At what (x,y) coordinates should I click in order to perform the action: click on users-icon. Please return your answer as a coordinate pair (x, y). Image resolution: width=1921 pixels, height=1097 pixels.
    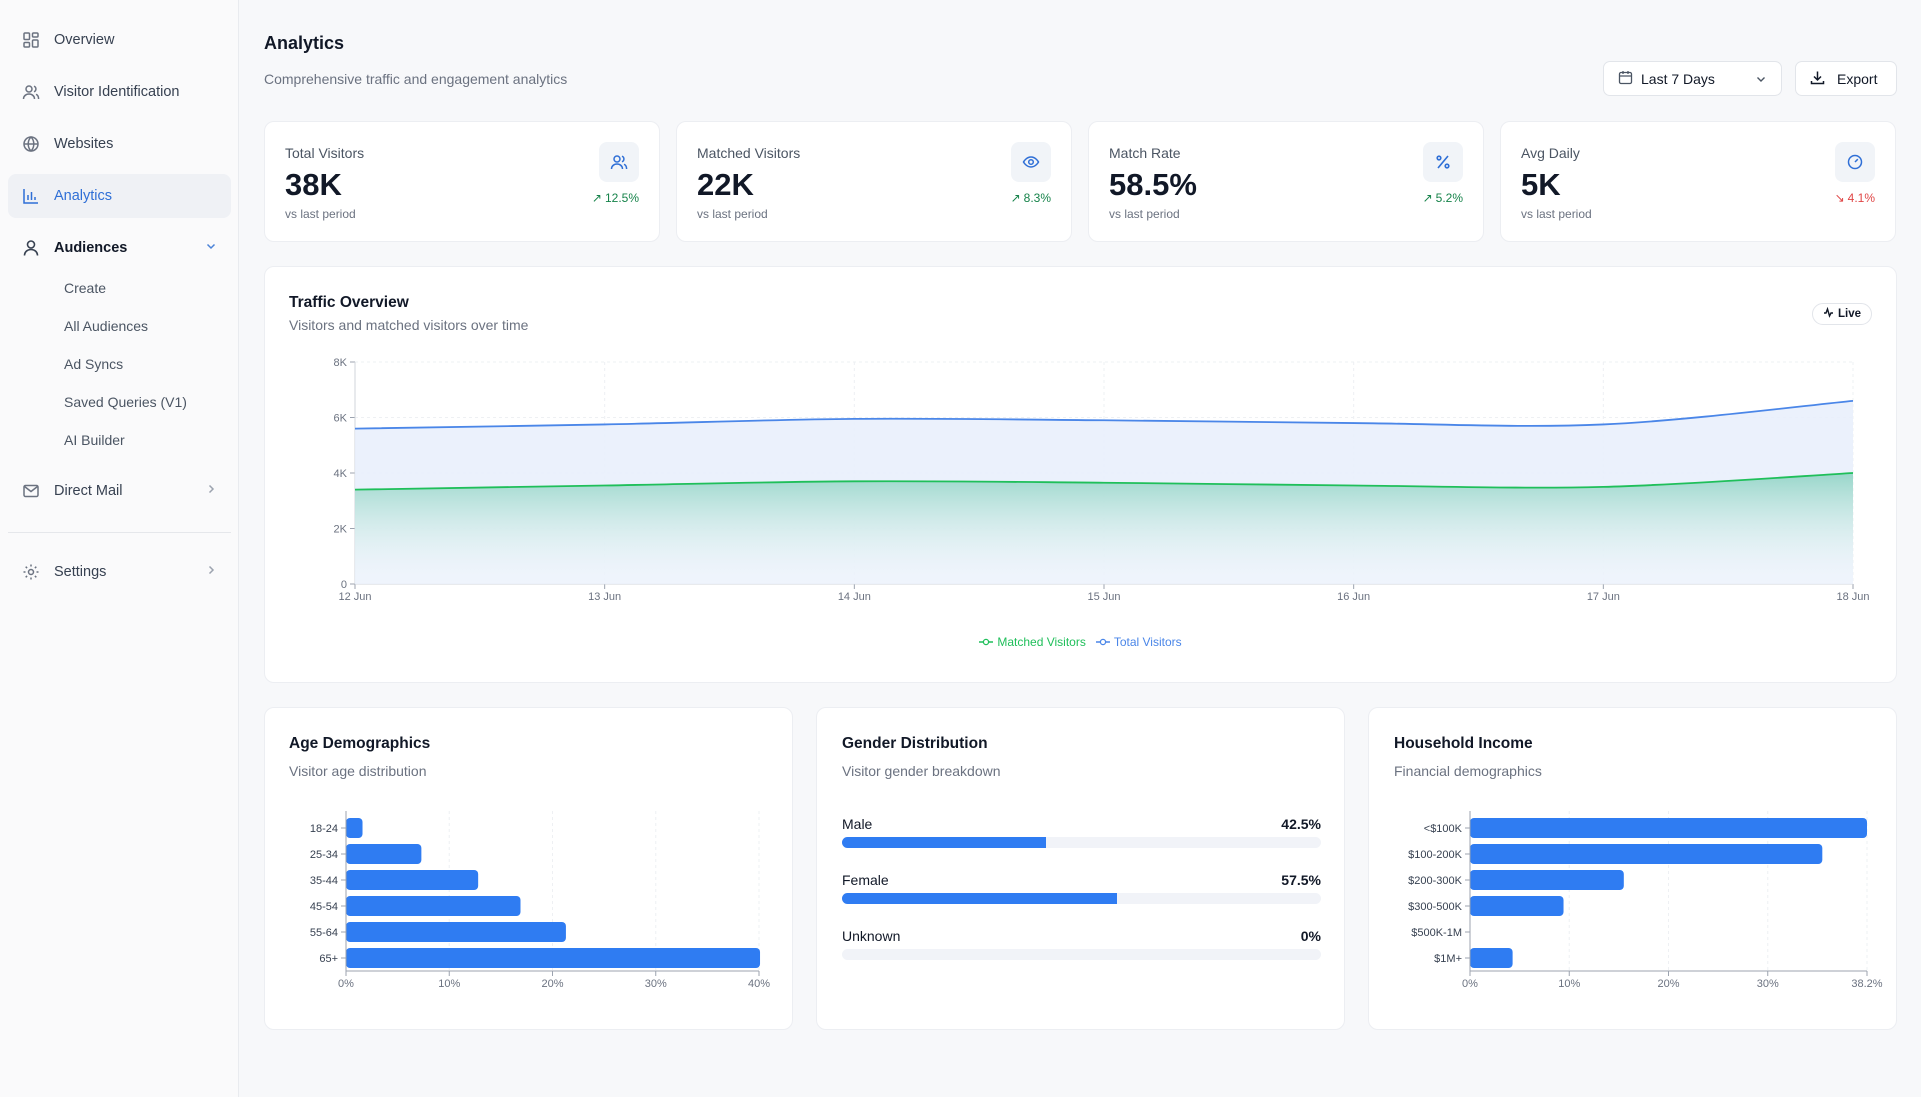
    Looking at the image, I should click on (619, 162).